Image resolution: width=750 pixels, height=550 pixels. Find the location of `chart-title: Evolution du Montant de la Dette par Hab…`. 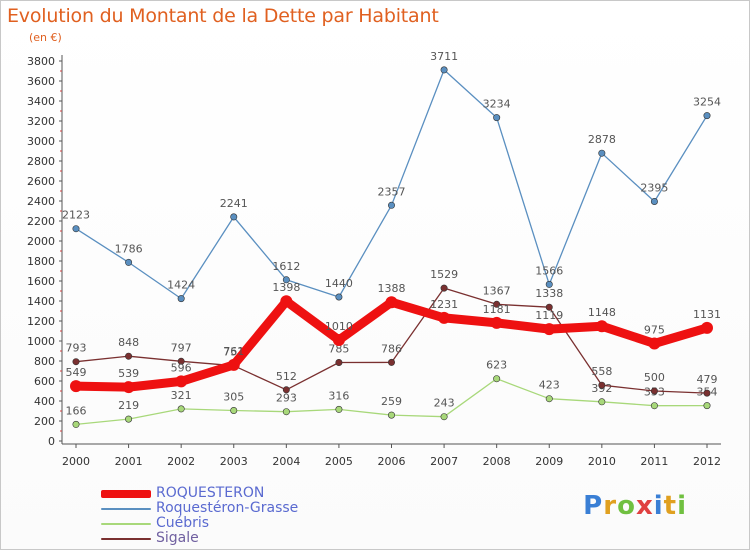

chart-title: Evolution du Montant de la Dette par Hab… is located at coordinates (223, 16).